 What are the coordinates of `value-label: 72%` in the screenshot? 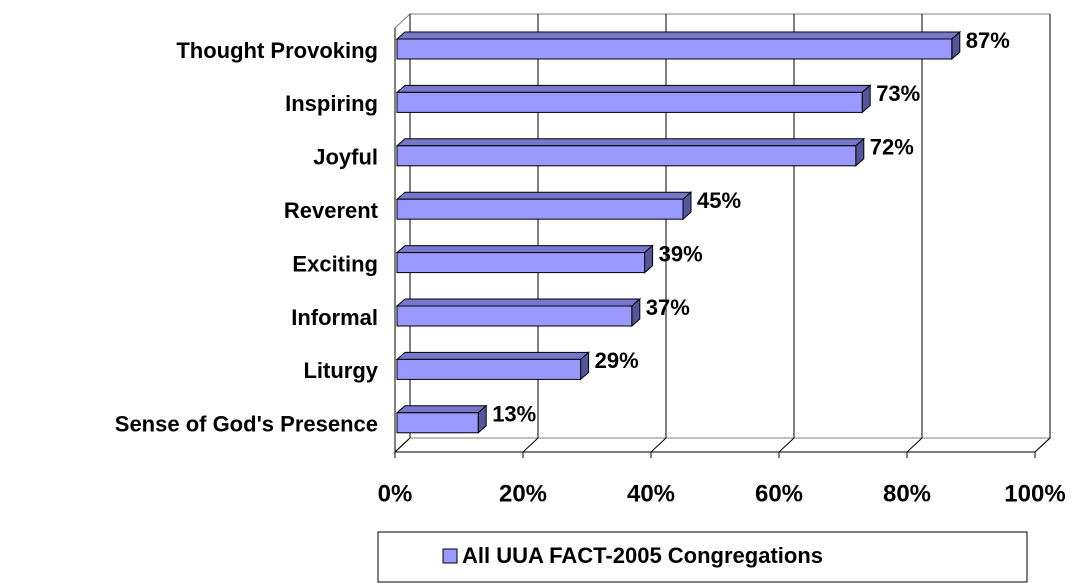 It's located at (892, 147).